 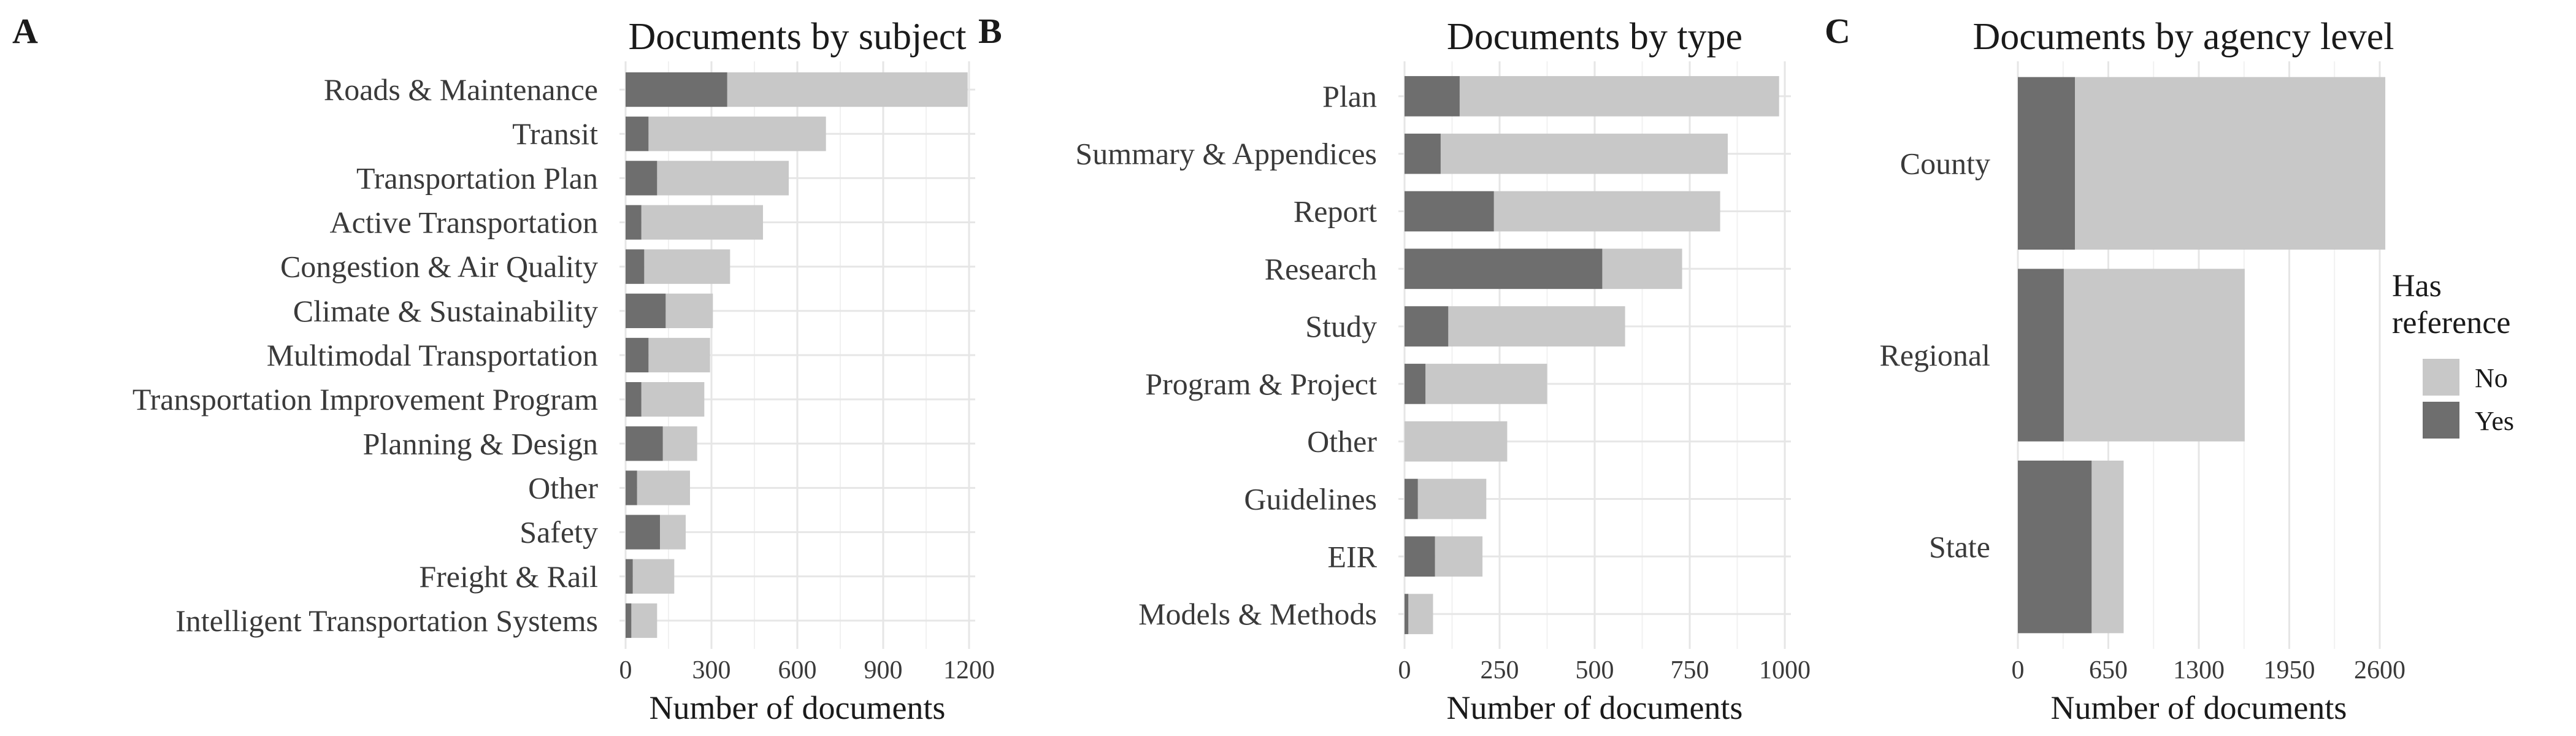 What do you see at coordinates (2441, 377) in the screenshot?
I see `legend-swatch-no` at bounding box center [2441, 377].